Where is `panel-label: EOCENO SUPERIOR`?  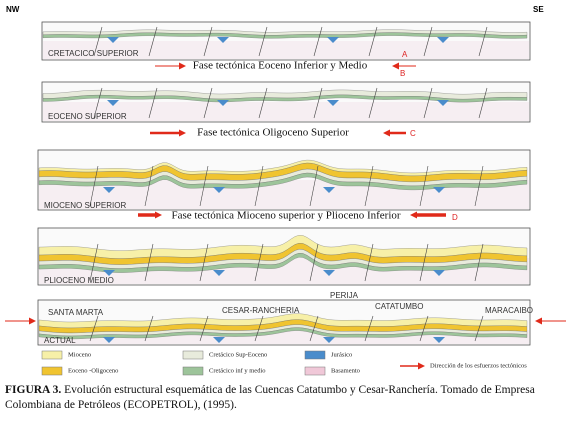
panel-label: EOCENO SUPERIOR is located at coordinates (87, 116).